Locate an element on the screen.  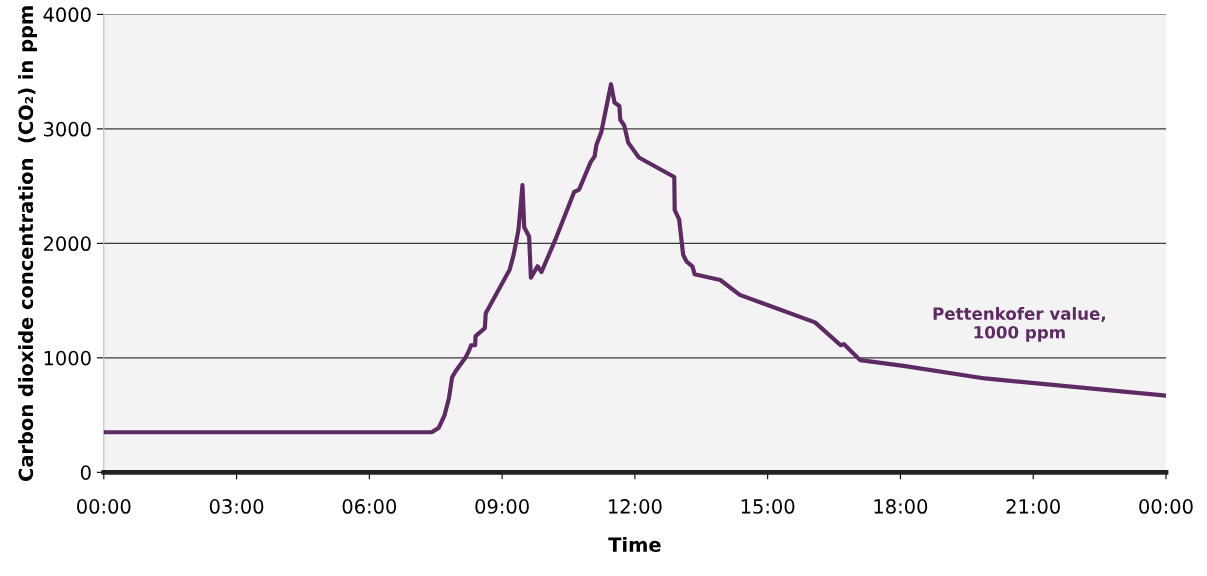
x-tick-label: 15:00 is located at coordinates (768, 506).